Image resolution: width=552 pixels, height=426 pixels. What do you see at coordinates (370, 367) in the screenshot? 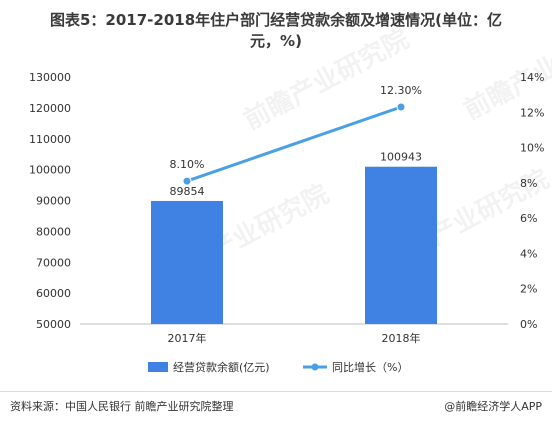
I see `legend-line-label: 同比增长（%）` at bounding box center [370, 367].